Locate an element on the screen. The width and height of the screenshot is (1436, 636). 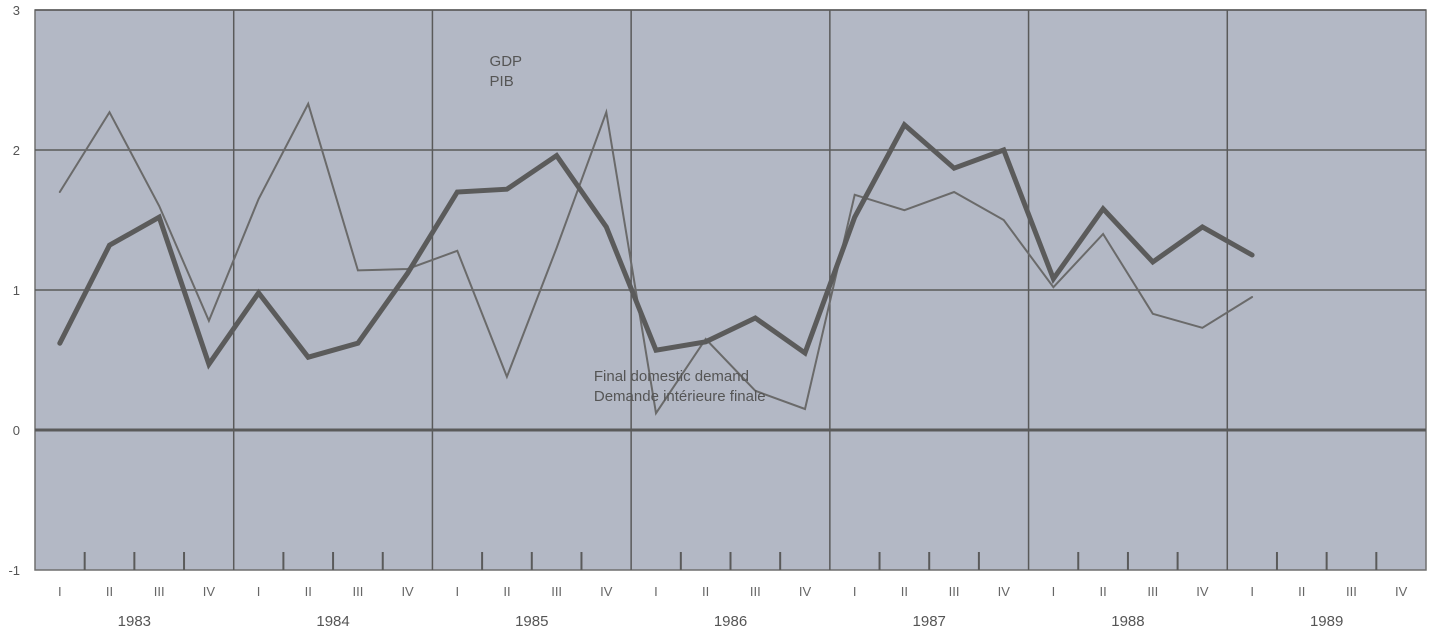
quarter-ticks is located at coordinates (730, 561).